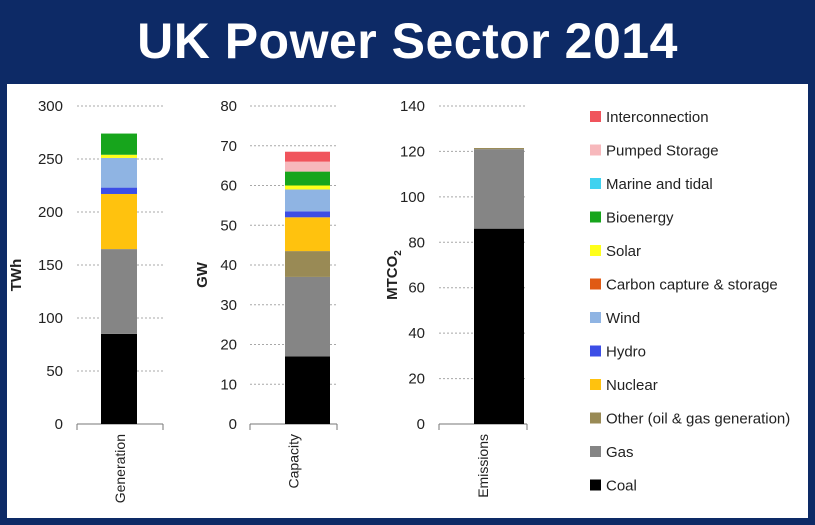  Describe the element at coordinates (307, 200) in the screenshot. I see `bar-segment-capacity-wind` at that location.